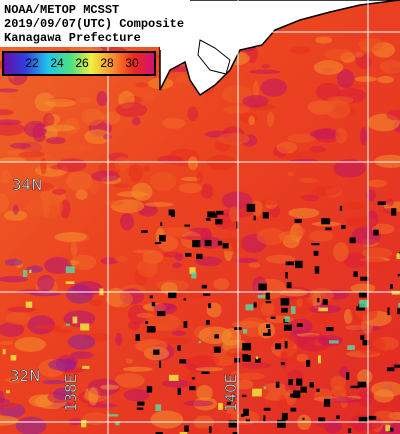 This screenshot has height=434, width=400. Describe the element at coordinates (82, 63) in the screenshot. I see `colorbar-ticks: 22 24 26 28 30` at that location.